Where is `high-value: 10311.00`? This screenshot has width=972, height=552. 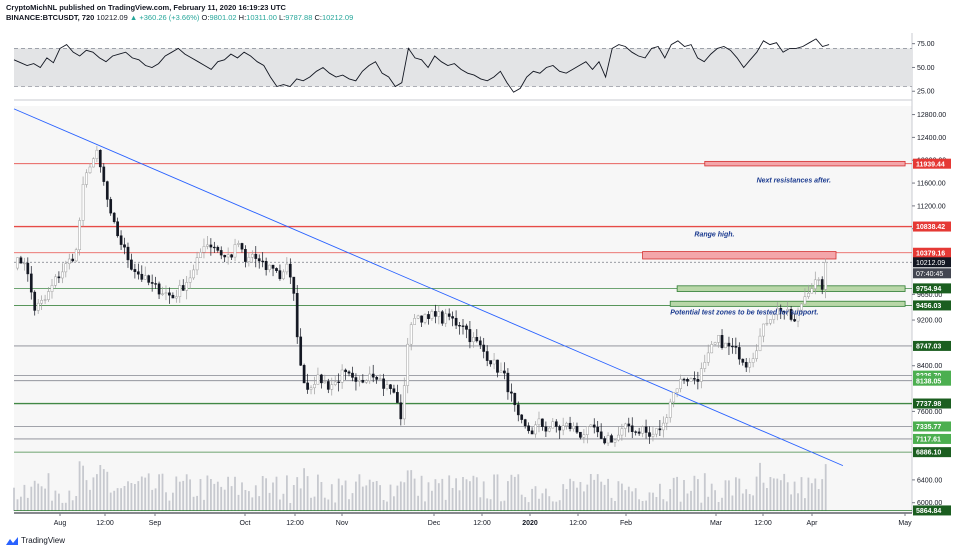
high-value: 10311.00 is located at coordinates (261, 17).